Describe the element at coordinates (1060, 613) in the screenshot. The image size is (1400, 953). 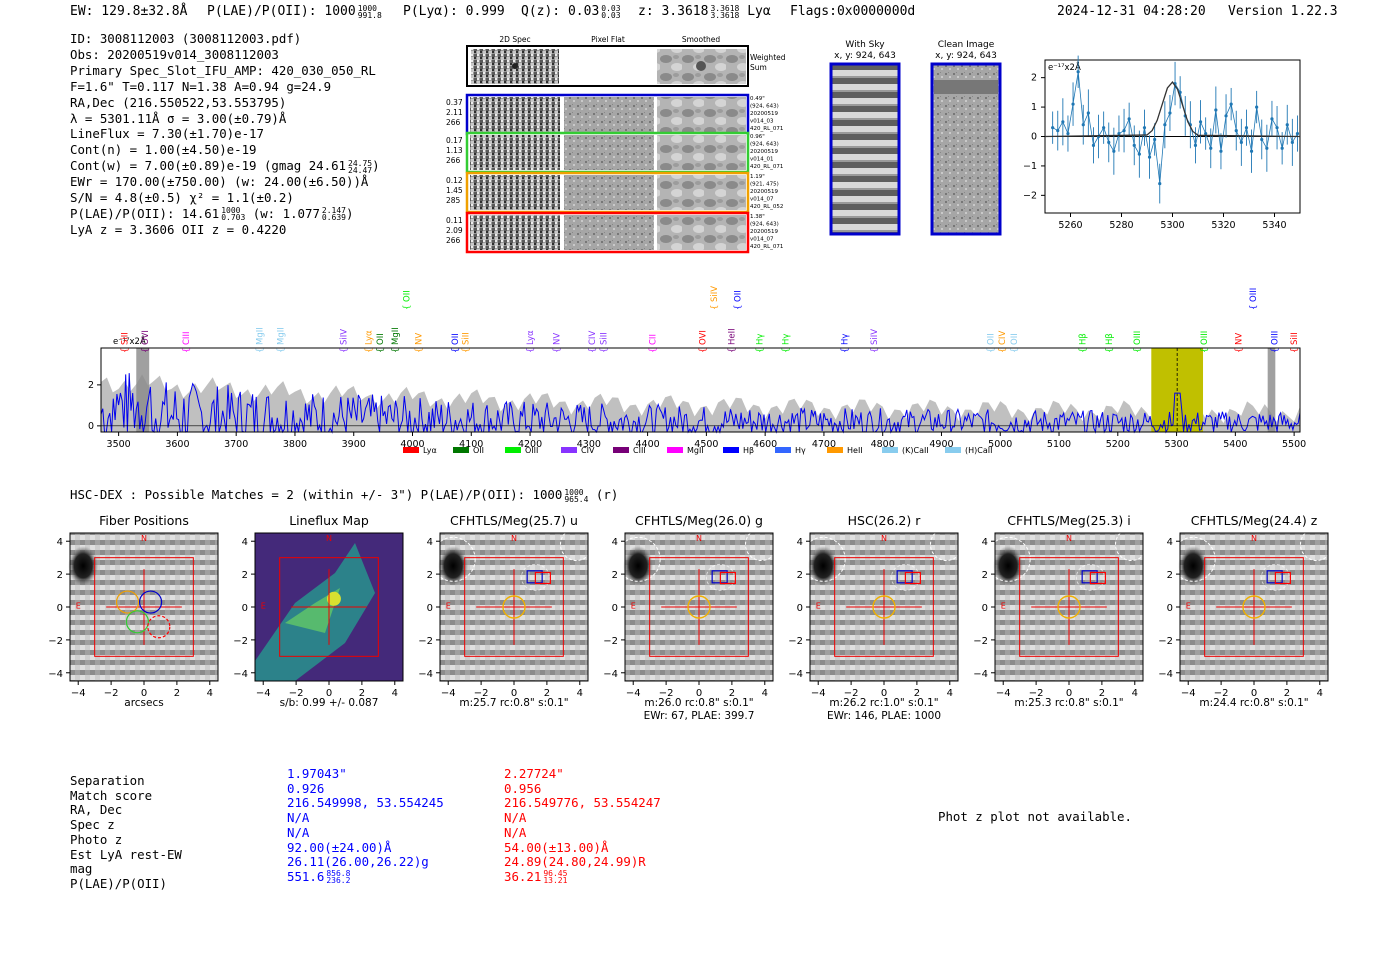
I see `cutout-panel-6: N E −4 −2 0 2 4 −4 −2 0 2 4` at that location.